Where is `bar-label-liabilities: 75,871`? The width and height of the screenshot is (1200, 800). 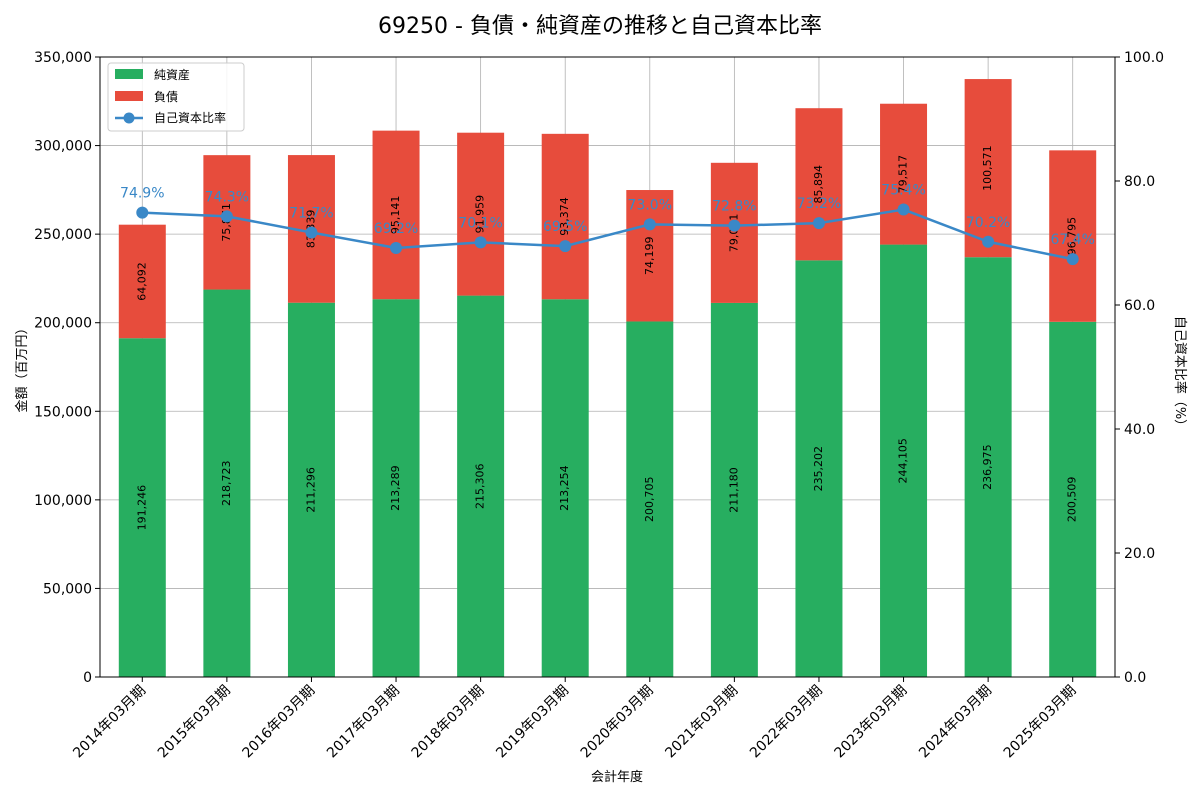 bar-label-liabilities: 75,871 is located at coordinates (226, 222).